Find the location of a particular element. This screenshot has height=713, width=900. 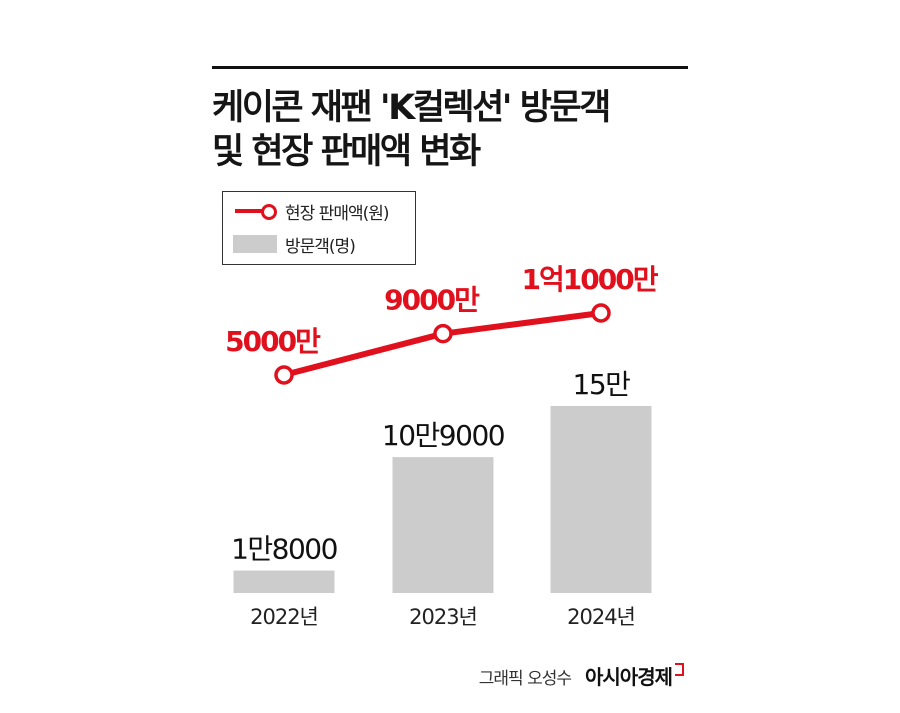

line-label-1: 5000만 is located at coordinates (273, 341).